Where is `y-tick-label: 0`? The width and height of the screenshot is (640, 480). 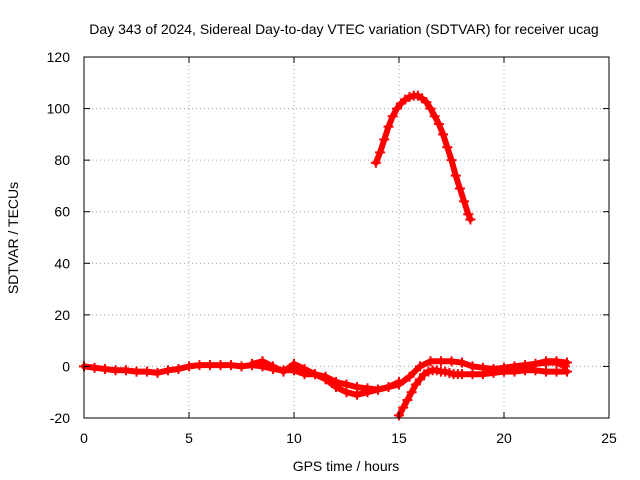 y-tick-label: 0 is located at coordinates (66, 366).